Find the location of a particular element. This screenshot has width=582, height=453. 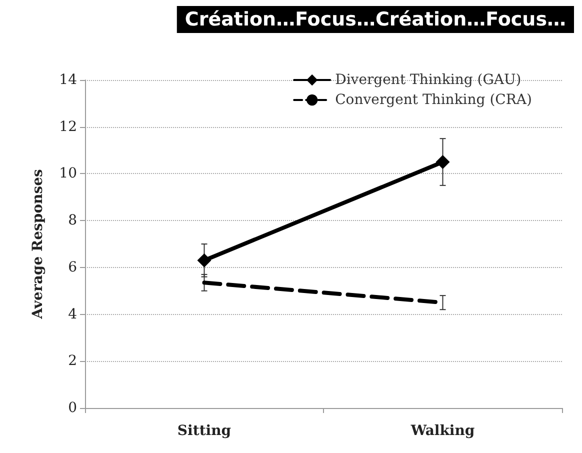

y-tick-label: 12 is located at coordinates (68, 126).